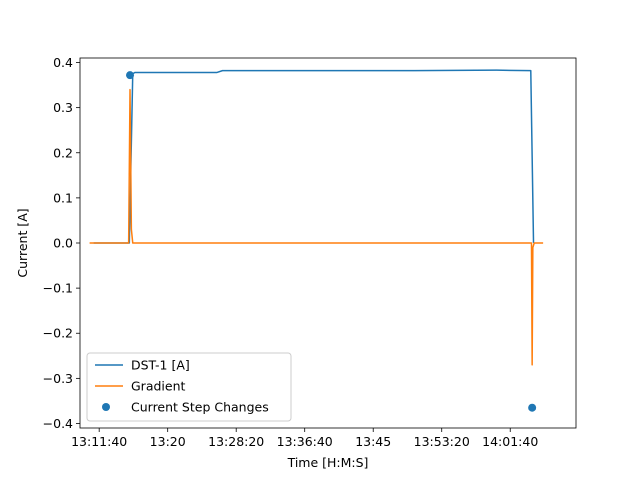 The width and height of the screenshot is (640, 480). Describe the element at coordinates (442, 441) in the screenshot. I see `x-tick-label: 13:53:20` at that location.